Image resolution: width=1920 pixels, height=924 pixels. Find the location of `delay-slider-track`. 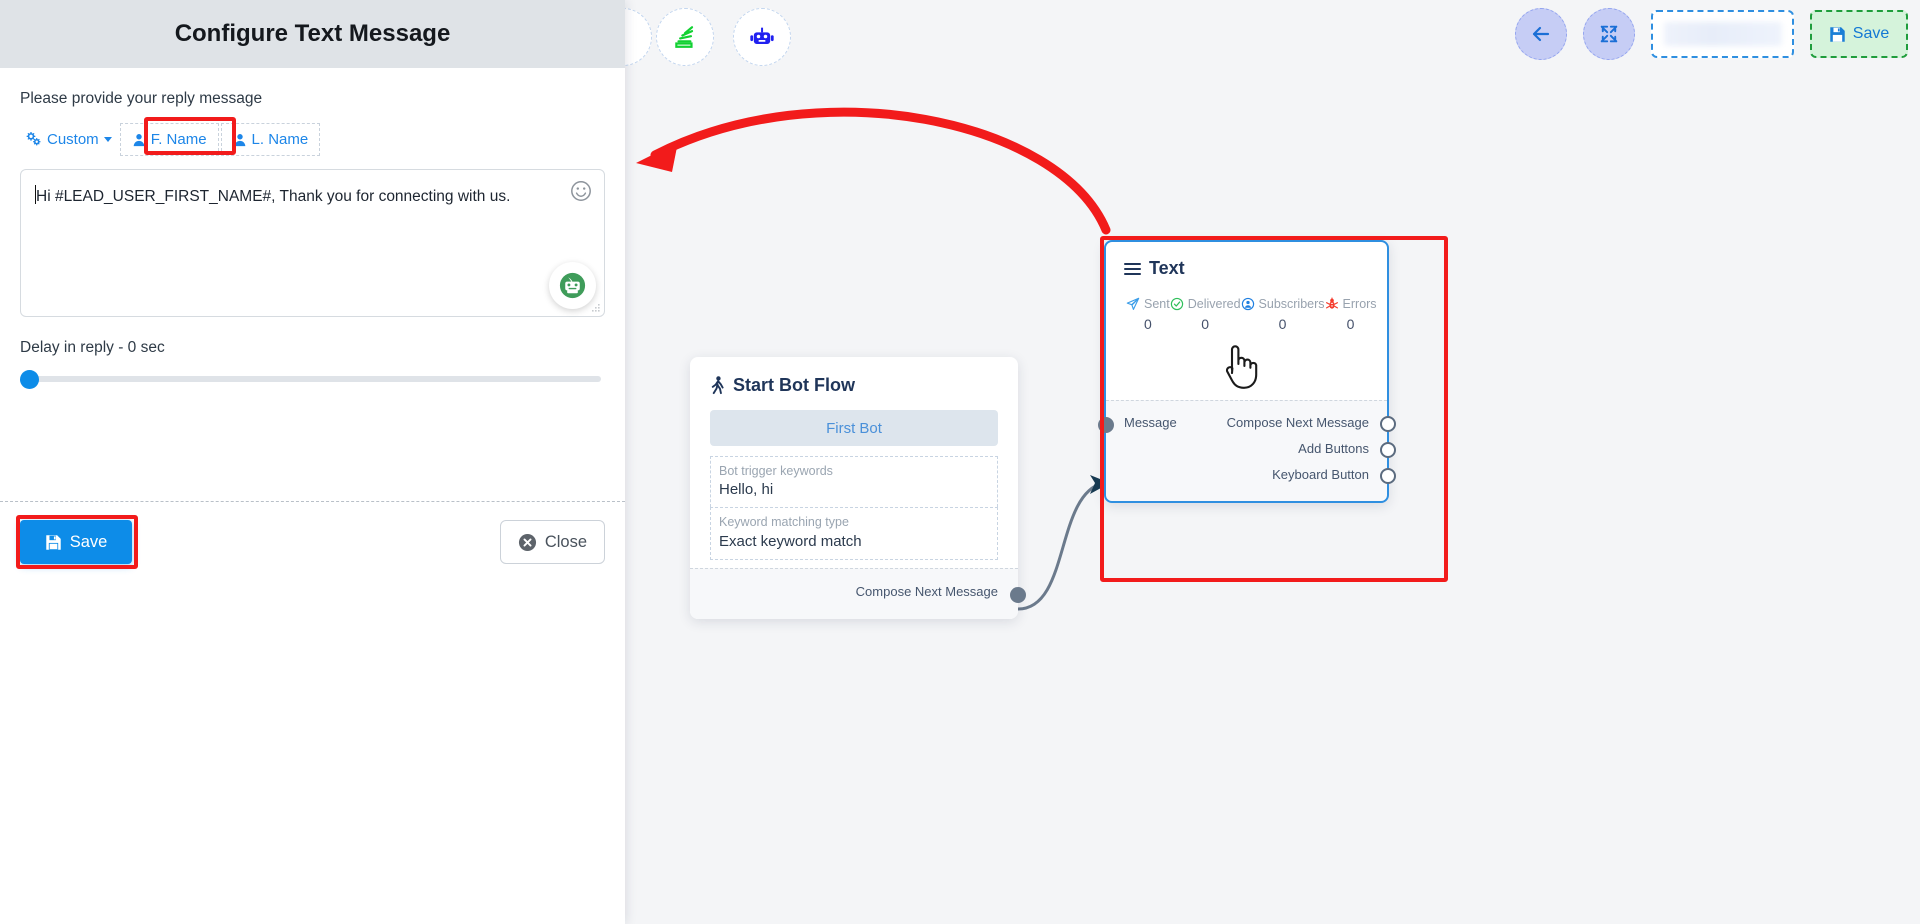

delay-slider-track is located at coordinates (315, 379).